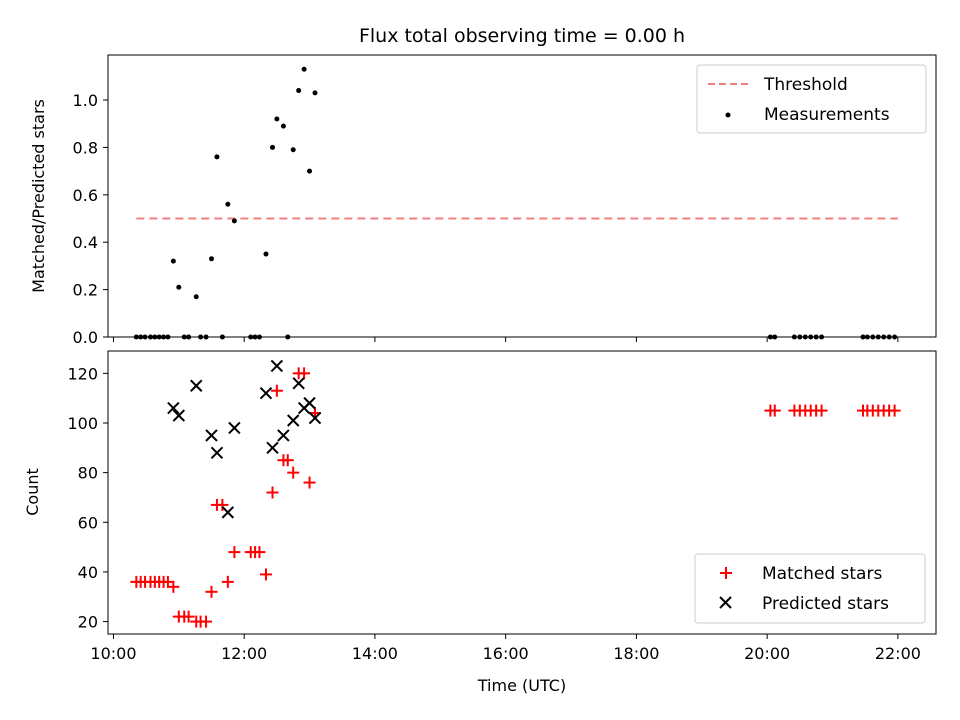 The height and width of the screenshot is (720, 960). Describe the element at coordinates (767, 653) in the screenshot. I see `x-tick-label: 20:00` at that location.